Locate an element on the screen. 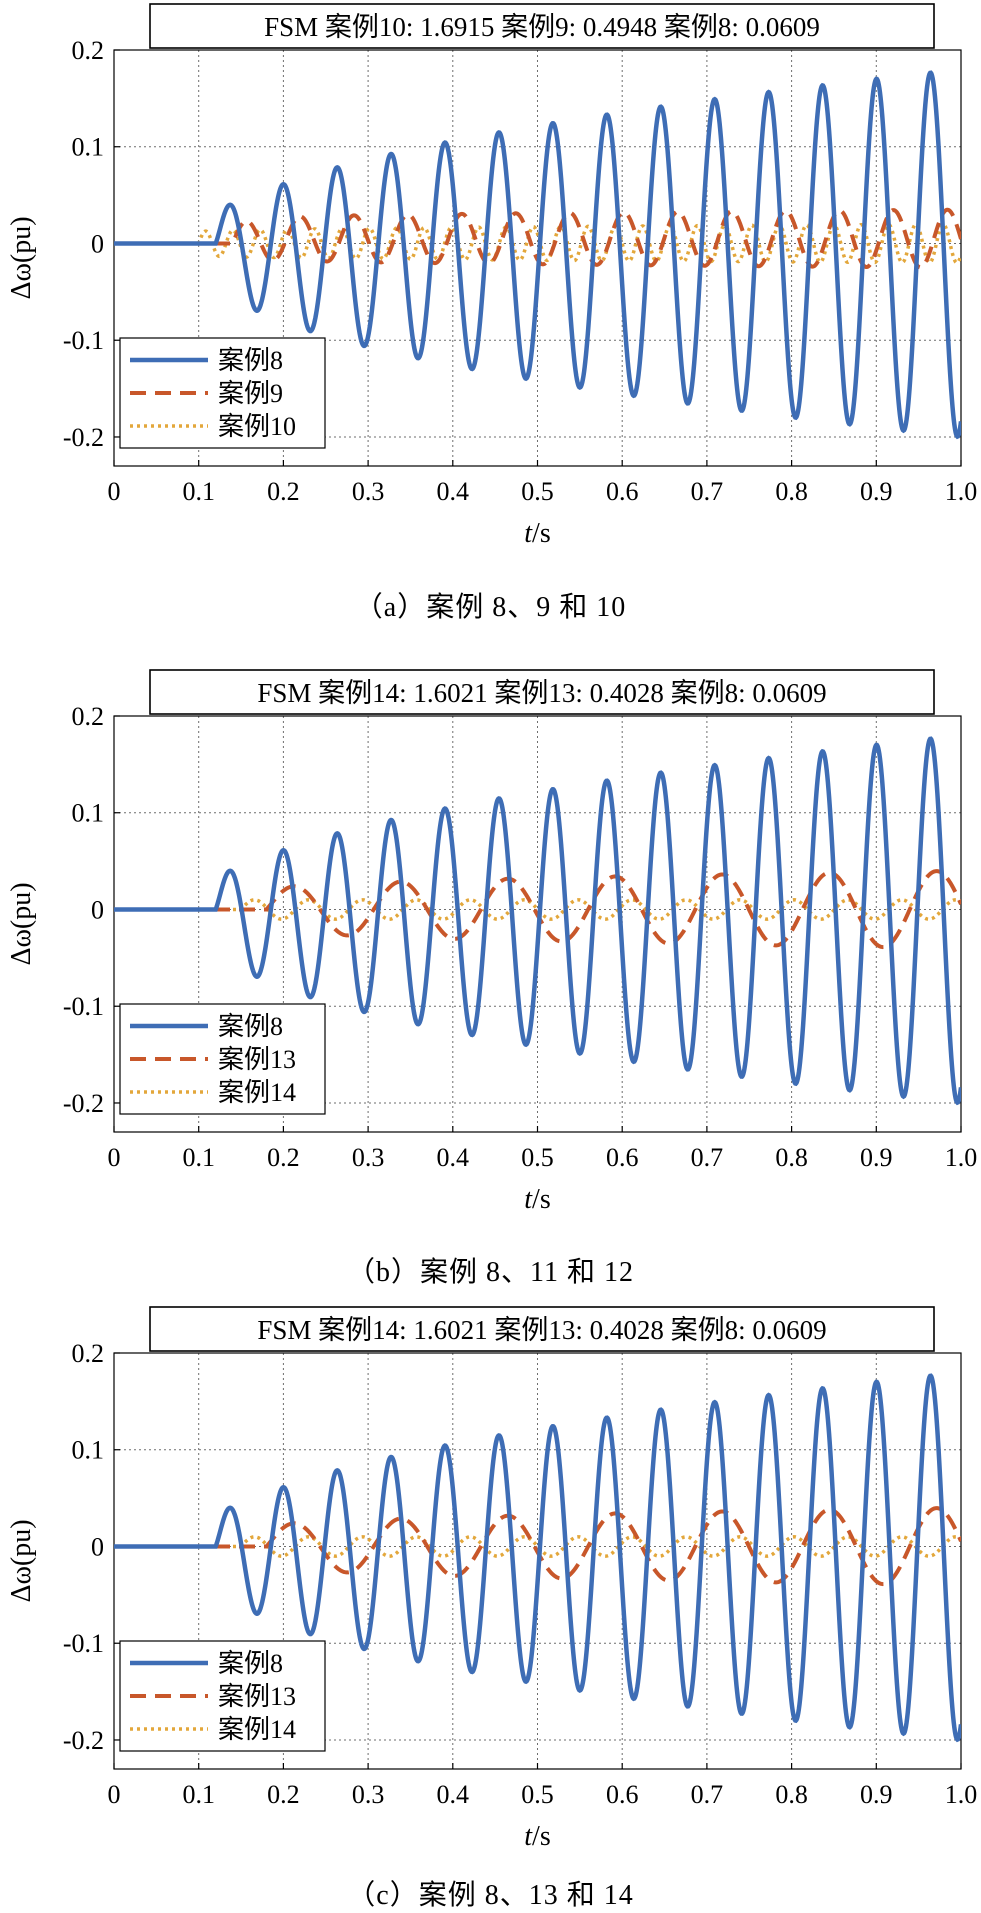 The width and height of the screenshot is (981, 1913). legend-label: 案例10 is located at coordinates (257, 426).